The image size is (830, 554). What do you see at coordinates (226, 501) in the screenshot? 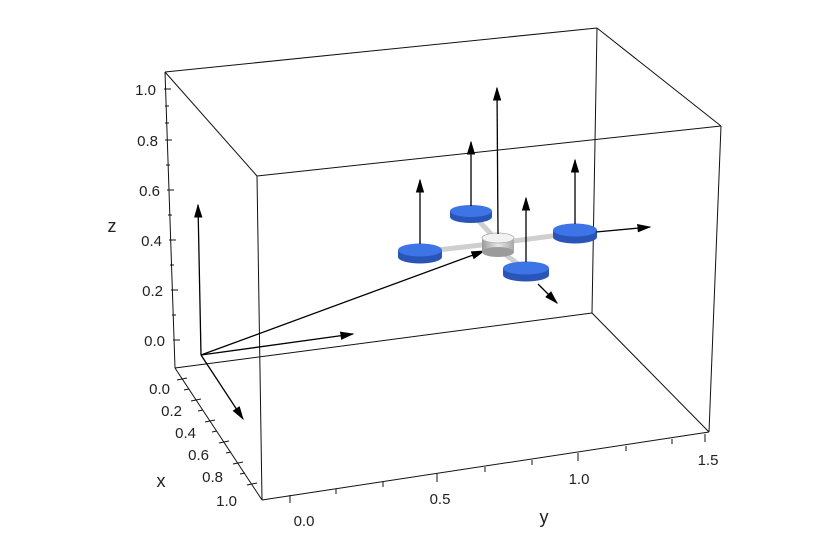
I see `x-tick-label: 1.0` at bounding box center [226, 501].